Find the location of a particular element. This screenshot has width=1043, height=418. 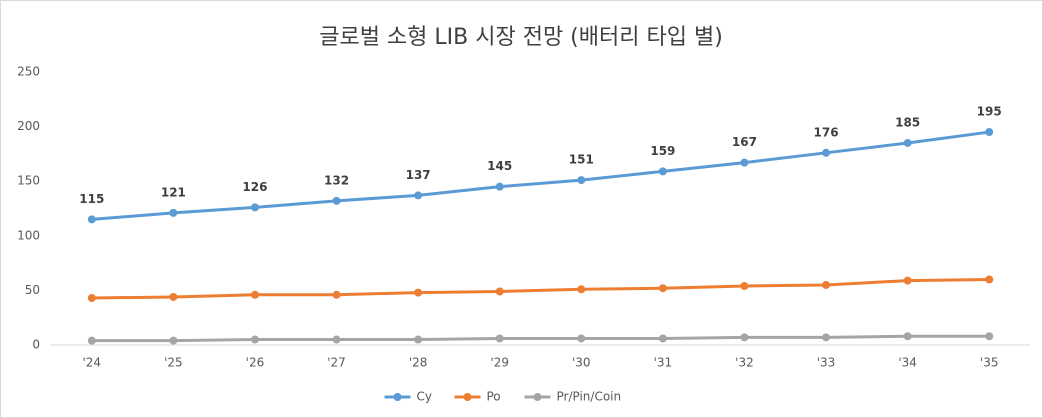

y-tick-label: 150 is located at coordinates (28, 181).